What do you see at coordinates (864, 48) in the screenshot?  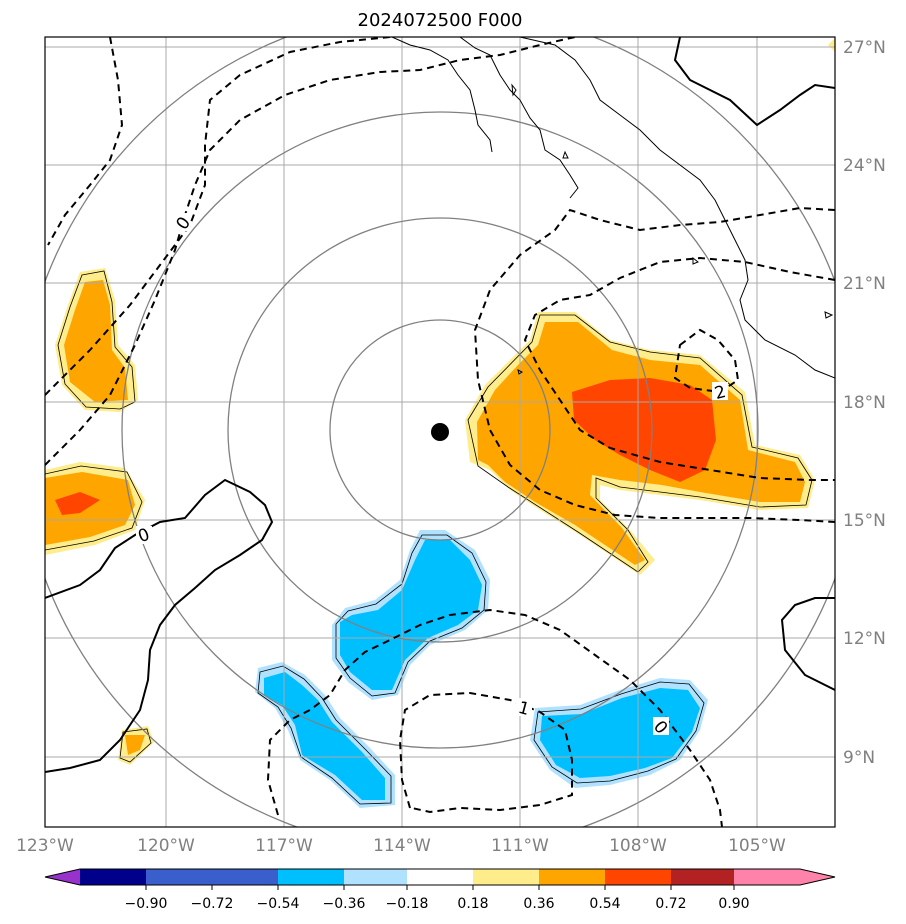 I see `lat-label-27n: 27°N` at bounding box center [864, 48].